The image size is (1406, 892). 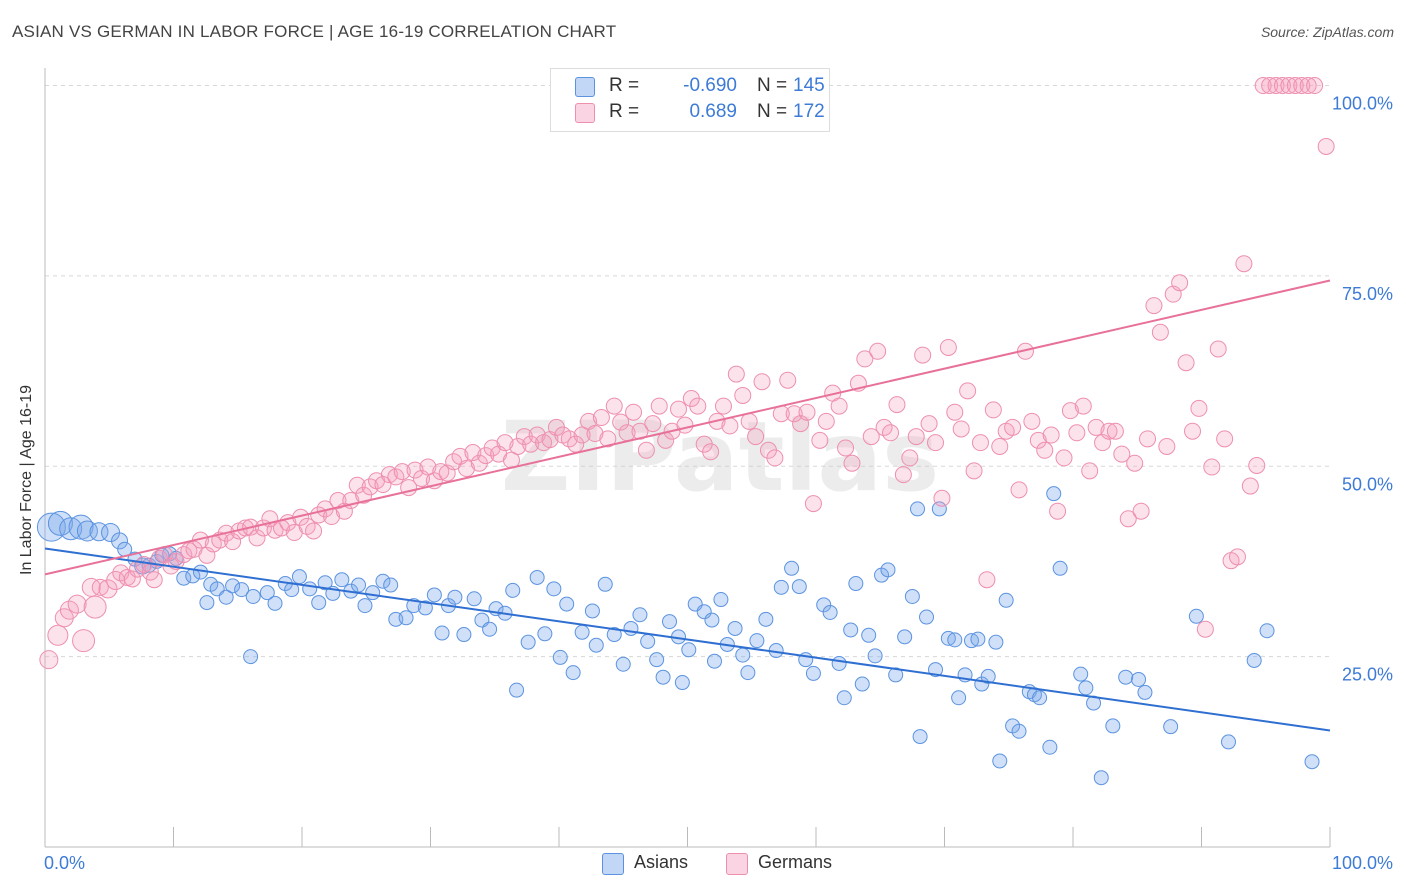 I want to click on y-tick-label: 50.0%, so click(x=1367, y=484).